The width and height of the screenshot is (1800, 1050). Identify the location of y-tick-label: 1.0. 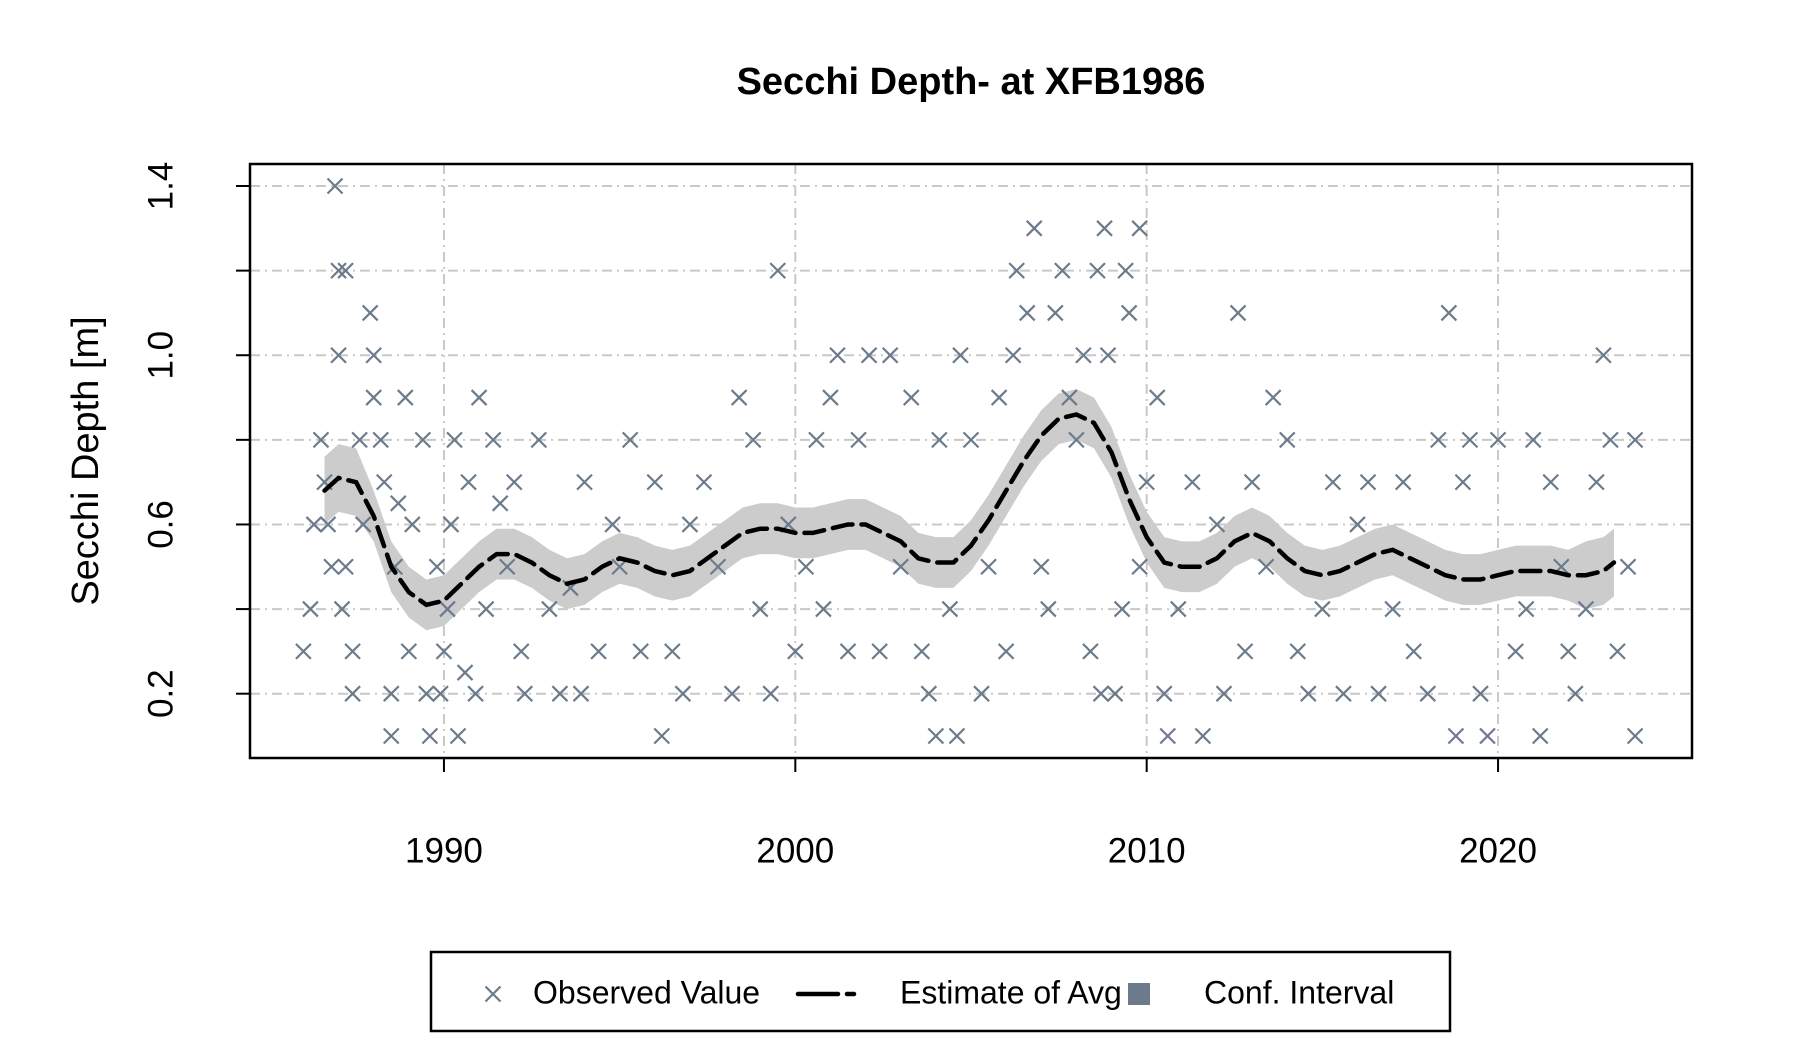
(160, 355).